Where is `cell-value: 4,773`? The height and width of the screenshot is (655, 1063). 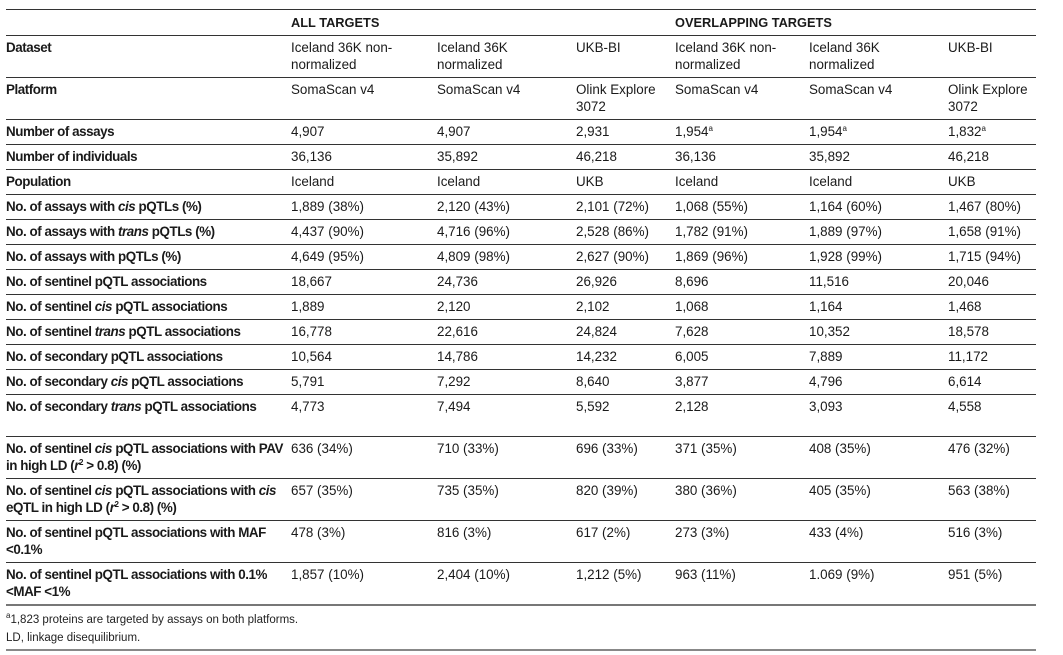 cell-value: 4,773 is located at coordinates (364, 415).